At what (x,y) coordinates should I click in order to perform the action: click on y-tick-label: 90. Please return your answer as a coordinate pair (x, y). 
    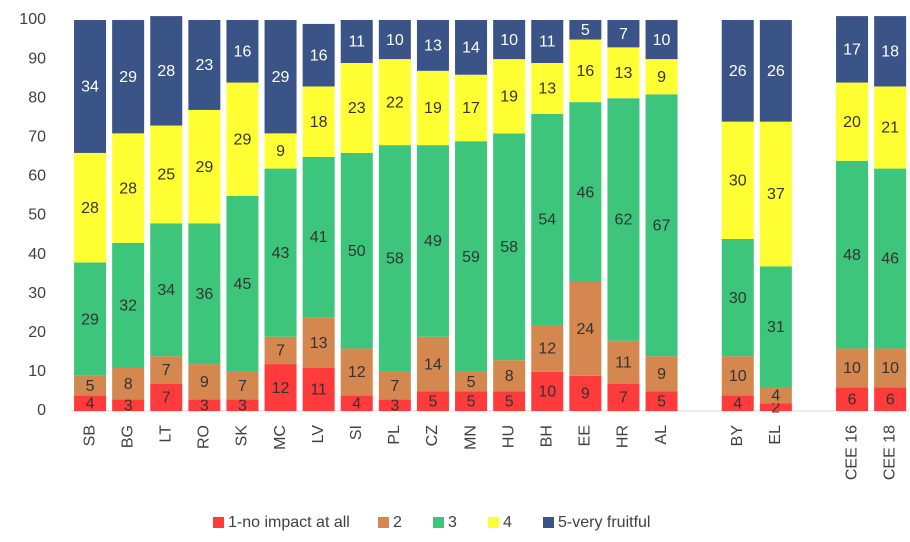
    Looking at the image, I should click on (37, 58).